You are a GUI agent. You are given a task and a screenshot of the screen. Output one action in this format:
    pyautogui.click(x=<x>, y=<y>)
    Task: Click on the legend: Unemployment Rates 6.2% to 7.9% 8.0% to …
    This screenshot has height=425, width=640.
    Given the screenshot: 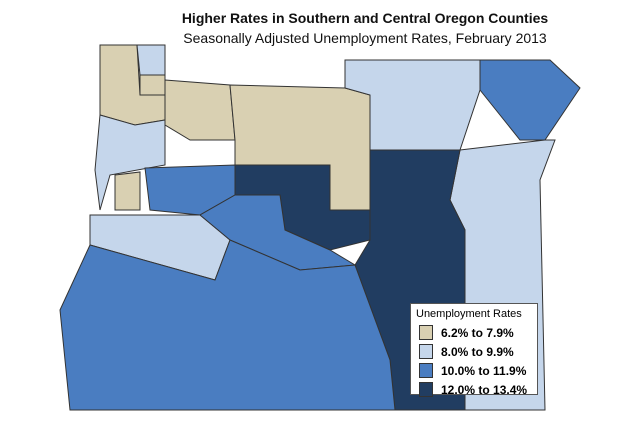 What is the action you would take?
    pyautogui.click(x=474, y=350)
    